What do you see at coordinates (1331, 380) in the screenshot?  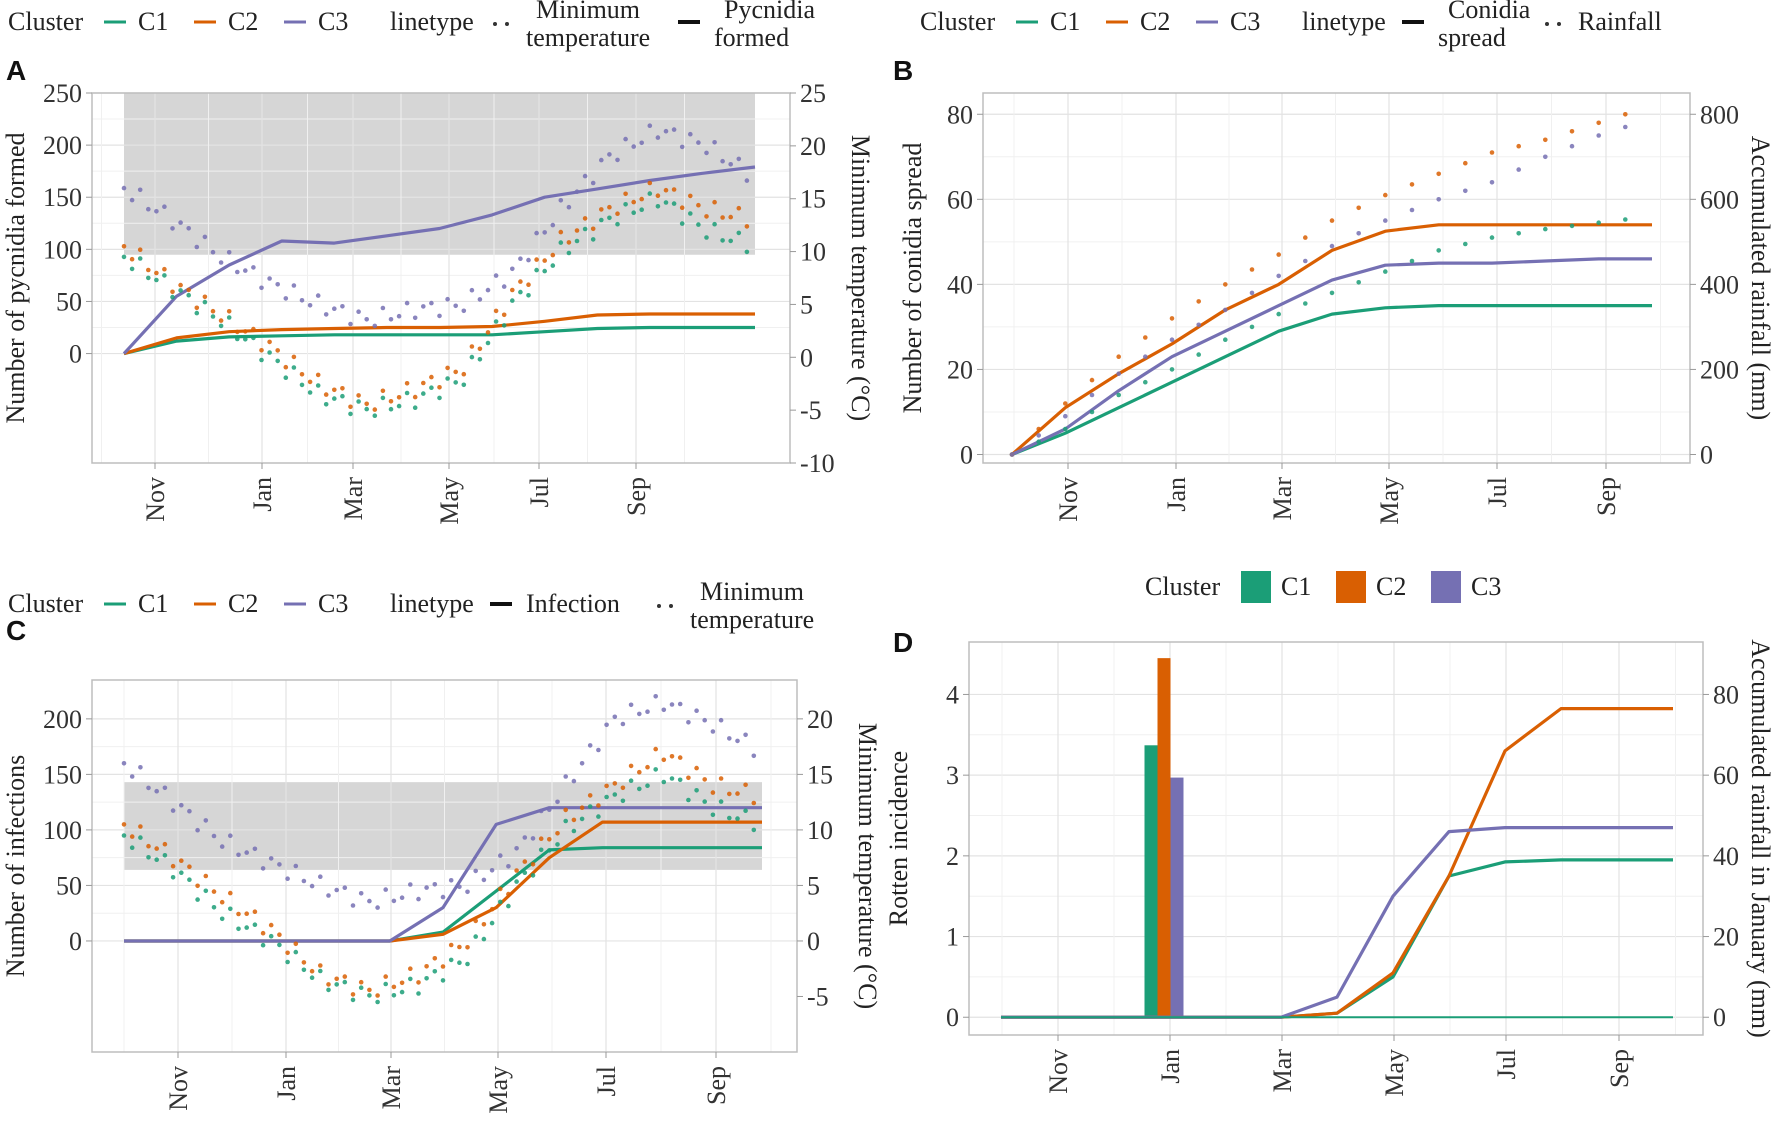 I see `series-line-c1` at bounding box center [1331, 380].